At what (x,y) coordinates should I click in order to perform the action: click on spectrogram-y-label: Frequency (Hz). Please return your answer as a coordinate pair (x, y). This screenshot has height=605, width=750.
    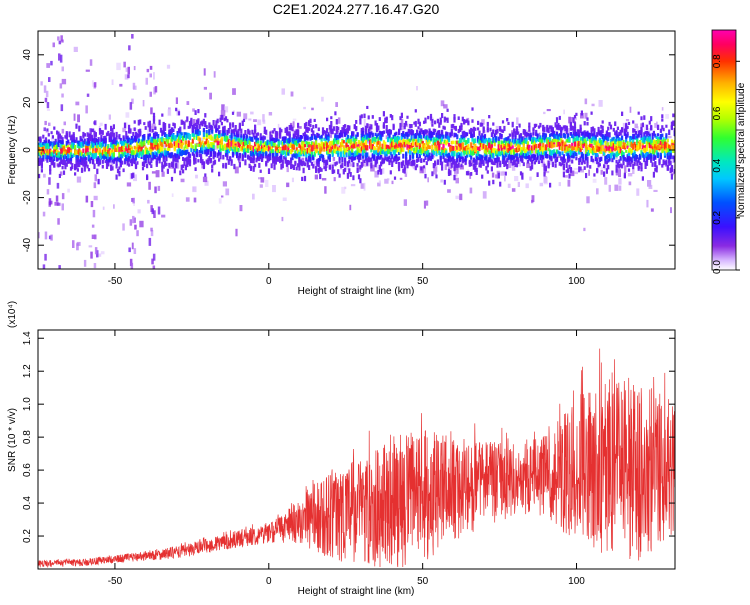
    Looking at the image, I should click on (12, 150).